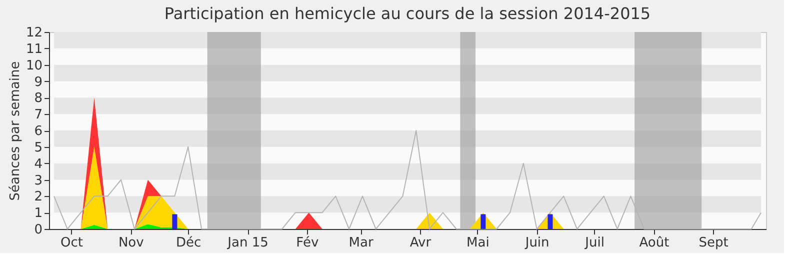 Image resolution: width=800 pixels, height=267 pixels. I want to click on x-tick-label: Nov, so click(131, 243).